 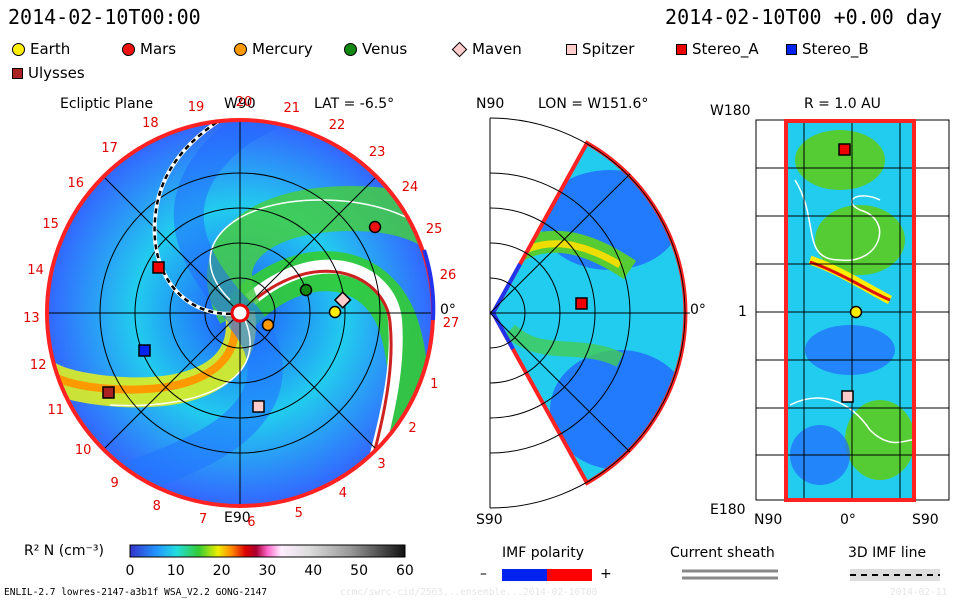 What do you see at coordinates (196, 107) in the screenshot?
I see `carrington-label-19: 19` at bounding box center [196, 107].